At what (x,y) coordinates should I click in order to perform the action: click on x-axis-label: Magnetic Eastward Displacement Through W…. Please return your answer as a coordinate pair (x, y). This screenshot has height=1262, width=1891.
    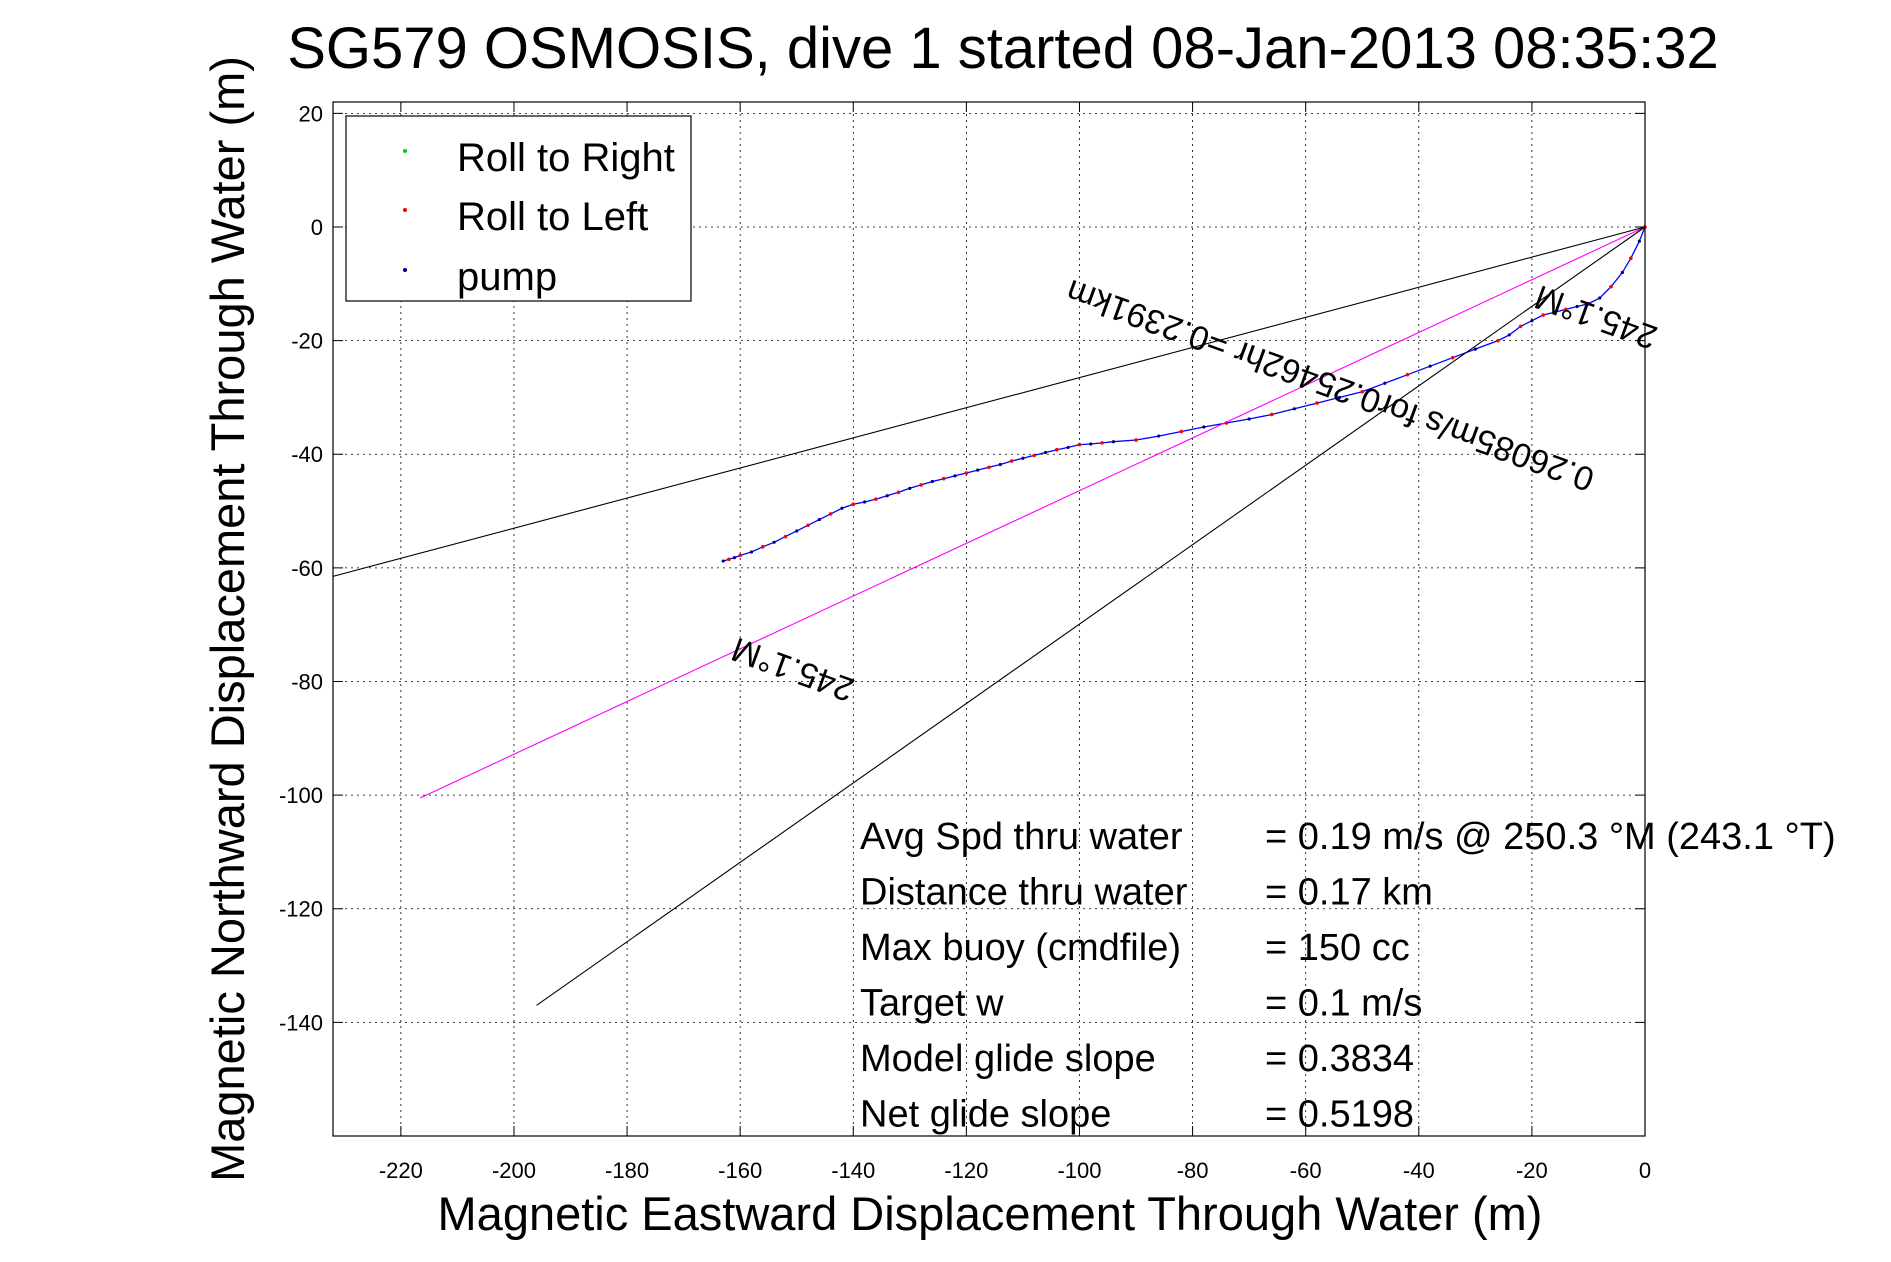
    Looking at the image, I should click on (990, 1213).